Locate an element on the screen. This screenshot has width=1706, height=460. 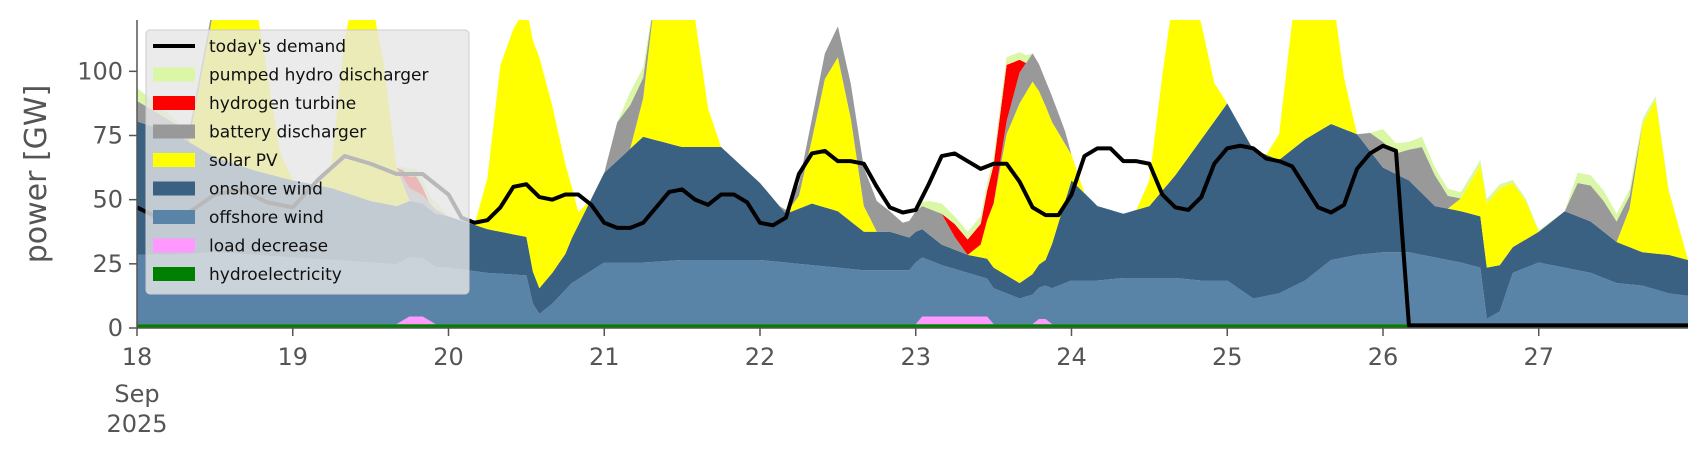
legend-label: solar PV is located at coordinates (243, 161).